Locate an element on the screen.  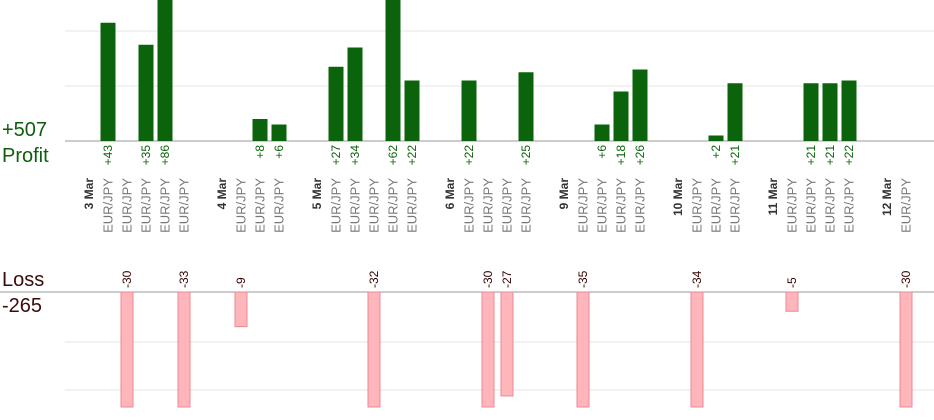
profit-total: +507 is located at coordinates (25, 130).